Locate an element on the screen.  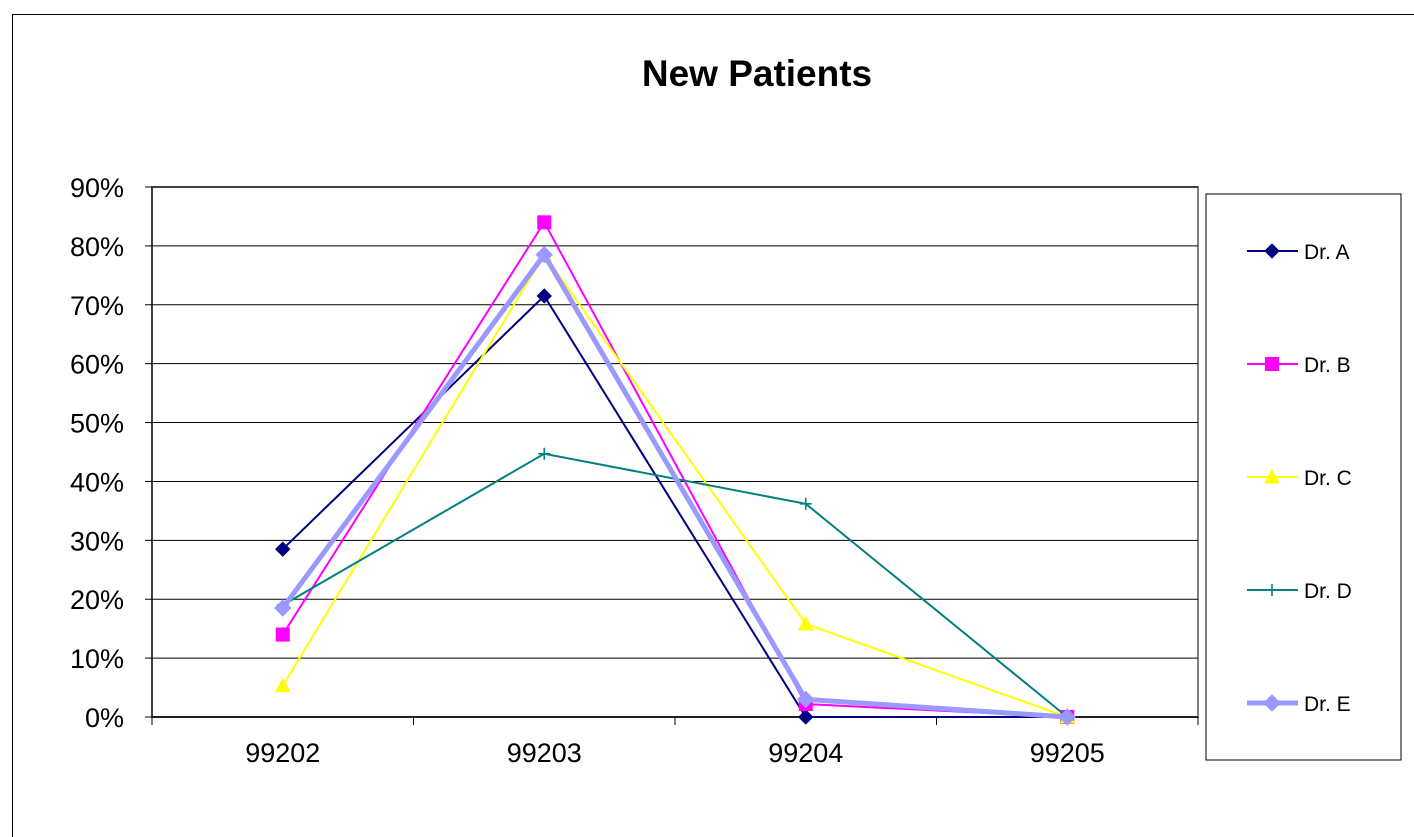
legend-label: Dr. E is located at coordinates (1327, 704).